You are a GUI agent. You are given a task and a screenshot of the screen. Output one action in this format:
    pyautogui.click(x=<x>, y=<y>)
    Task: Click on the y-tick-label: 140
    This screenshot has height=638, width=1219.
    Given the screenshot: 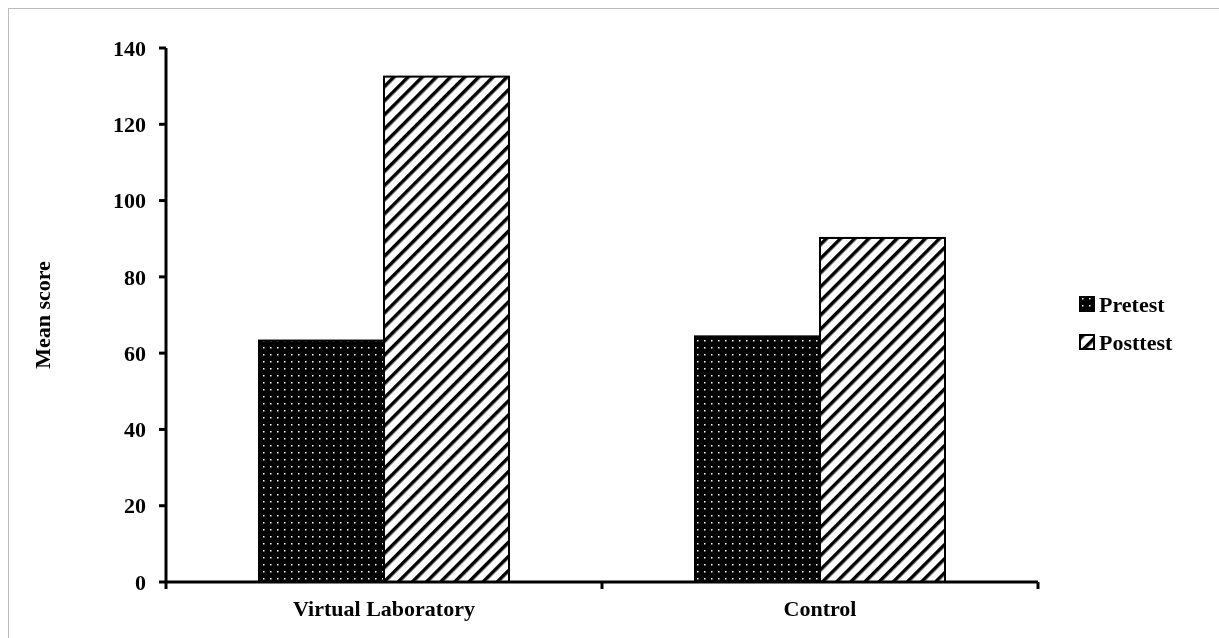 What is the action you would take?
    pyautogui.click(x=129, y=48)
    